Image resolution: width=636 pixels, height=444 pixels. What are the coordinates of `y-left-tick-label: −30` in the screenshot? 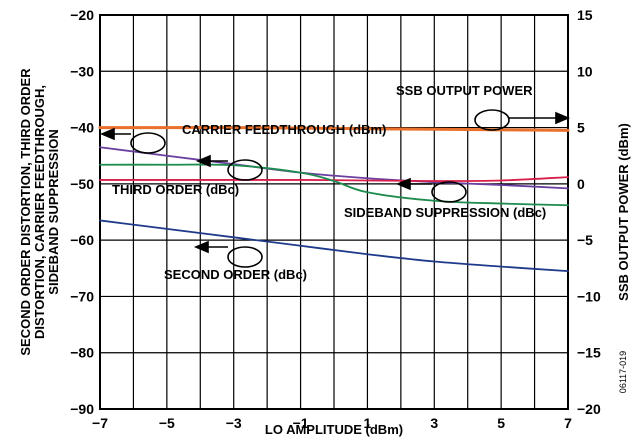 It's located at (82, 71).